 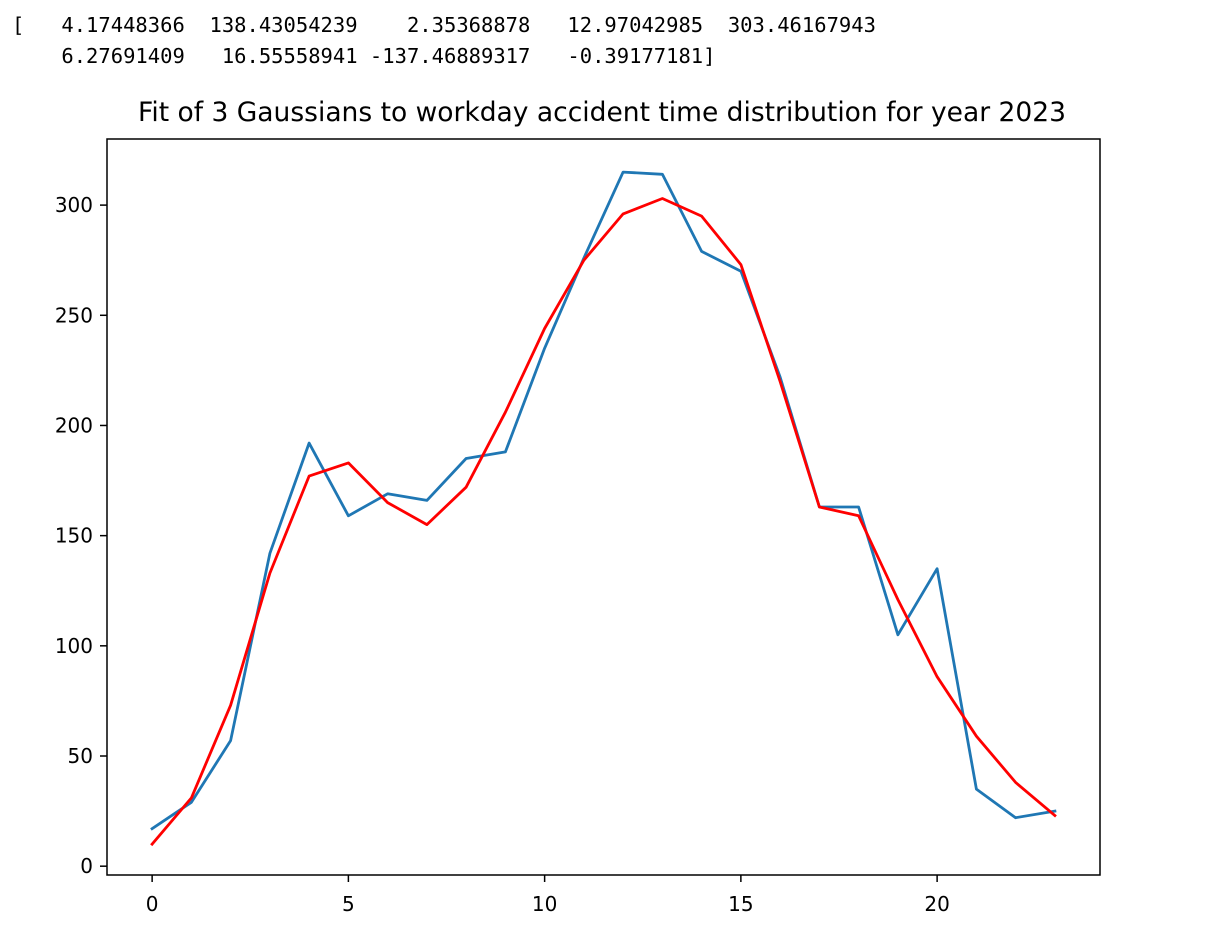 I want to click on y-tick-label: 0, so click(x=86, y=866).